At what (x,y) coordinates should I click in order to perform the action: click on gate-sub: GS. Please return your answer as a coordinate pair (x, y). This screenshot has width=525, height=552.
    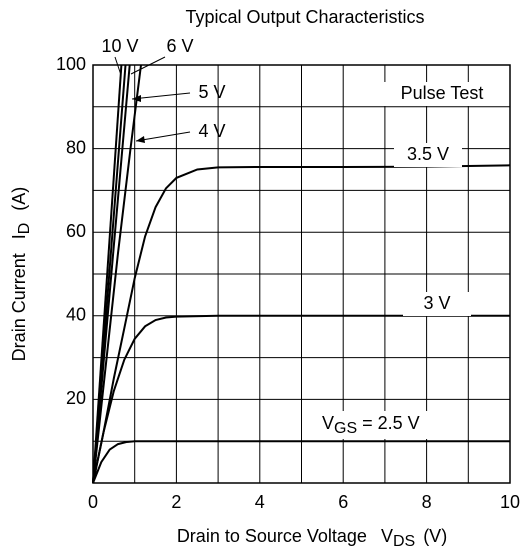
    Looking at the image, I should click on (345, 428).